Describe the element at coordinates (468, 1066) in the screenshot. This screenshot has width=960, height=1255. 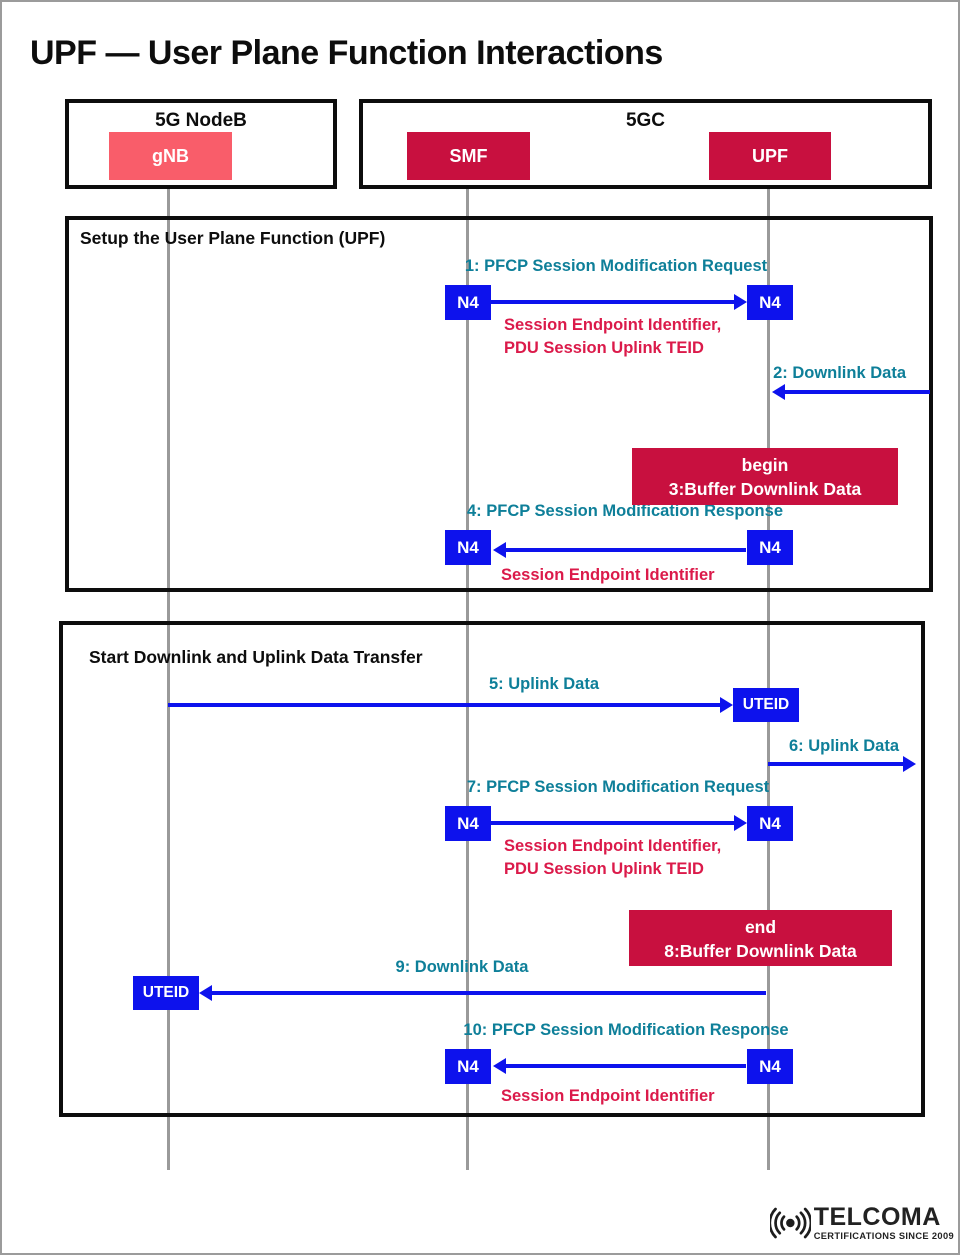
I see `port-n4-smf-10: N4` at that location.